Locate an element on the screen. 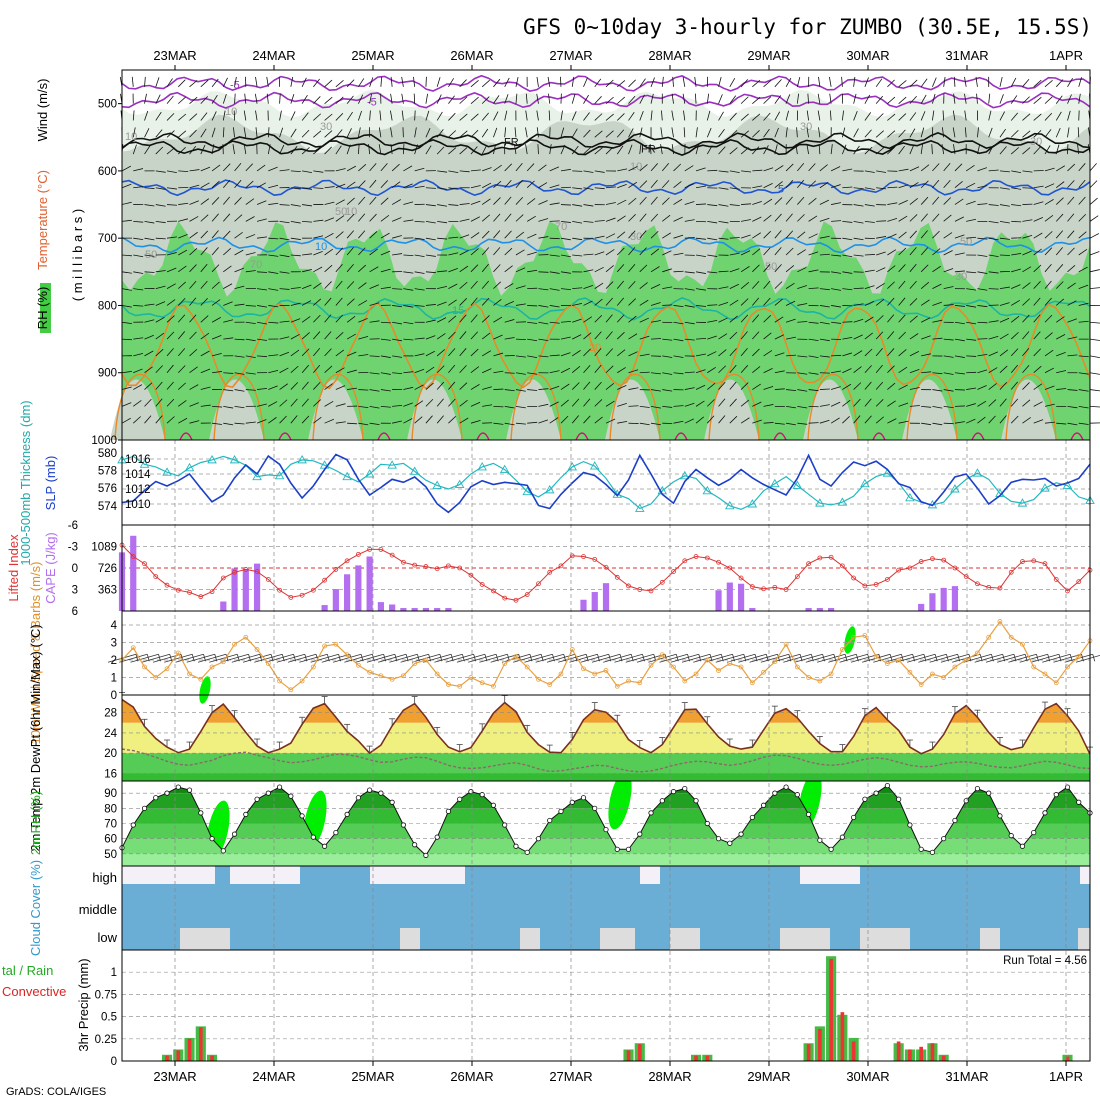 The width and height of the screenshot is (1100, 1100). temp-contour is located at coordinates (606, 83).